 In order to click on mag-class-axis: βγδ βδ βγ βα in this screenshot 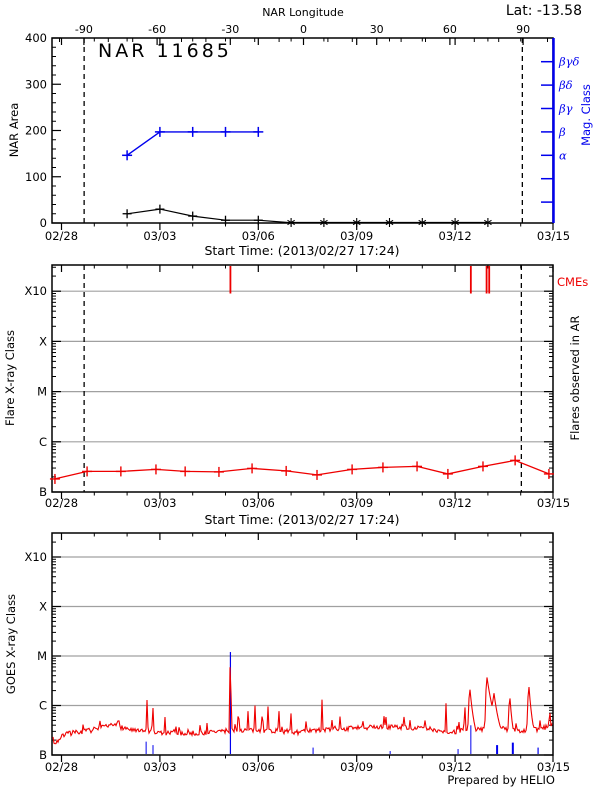, I will do `click(560, 130)`.